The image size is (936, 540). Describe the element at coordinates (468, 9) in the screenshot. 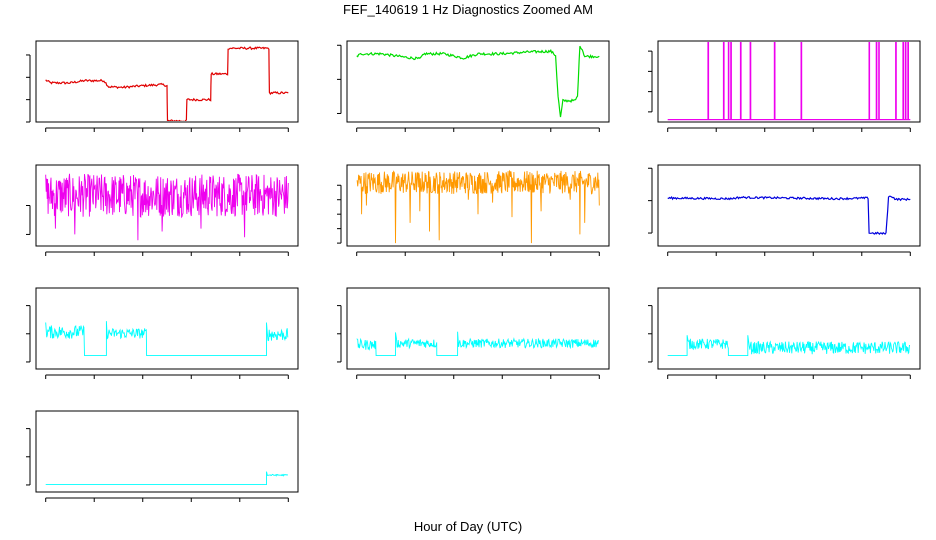

I see `figure-title: FEF_140619 1 Hz Diagnostics Zoomed AM` at that location.